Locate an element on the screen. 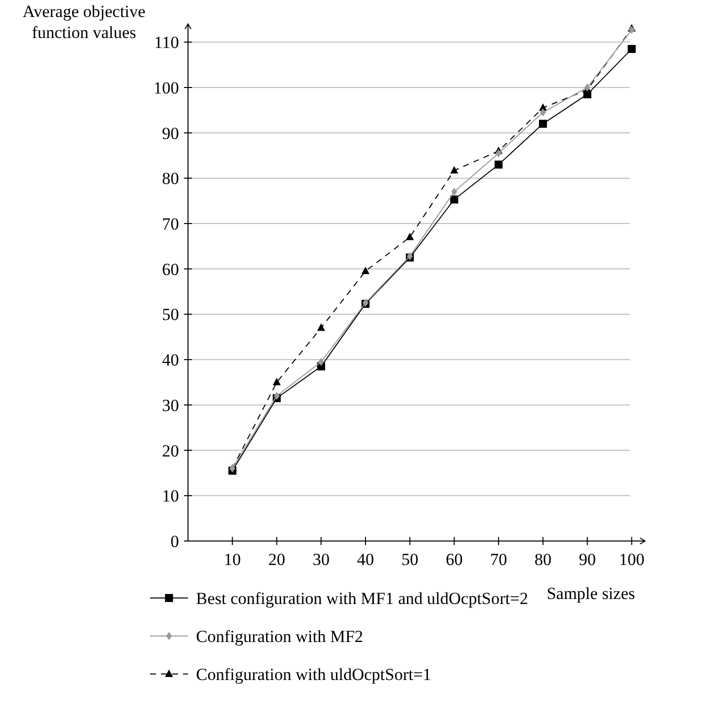 The height and width of the screenshot is (720, 719). legend-label: Configuration with uldOcptSort=1 is located at coordinates (314, 674).